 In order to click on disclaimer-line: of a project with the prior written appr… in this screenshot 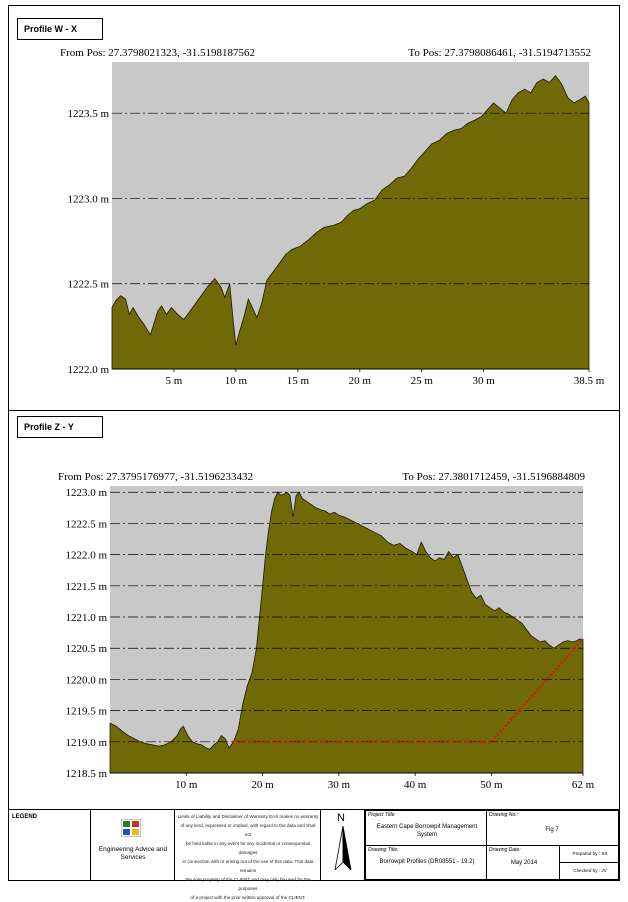, I will do `click(248, 897)`.